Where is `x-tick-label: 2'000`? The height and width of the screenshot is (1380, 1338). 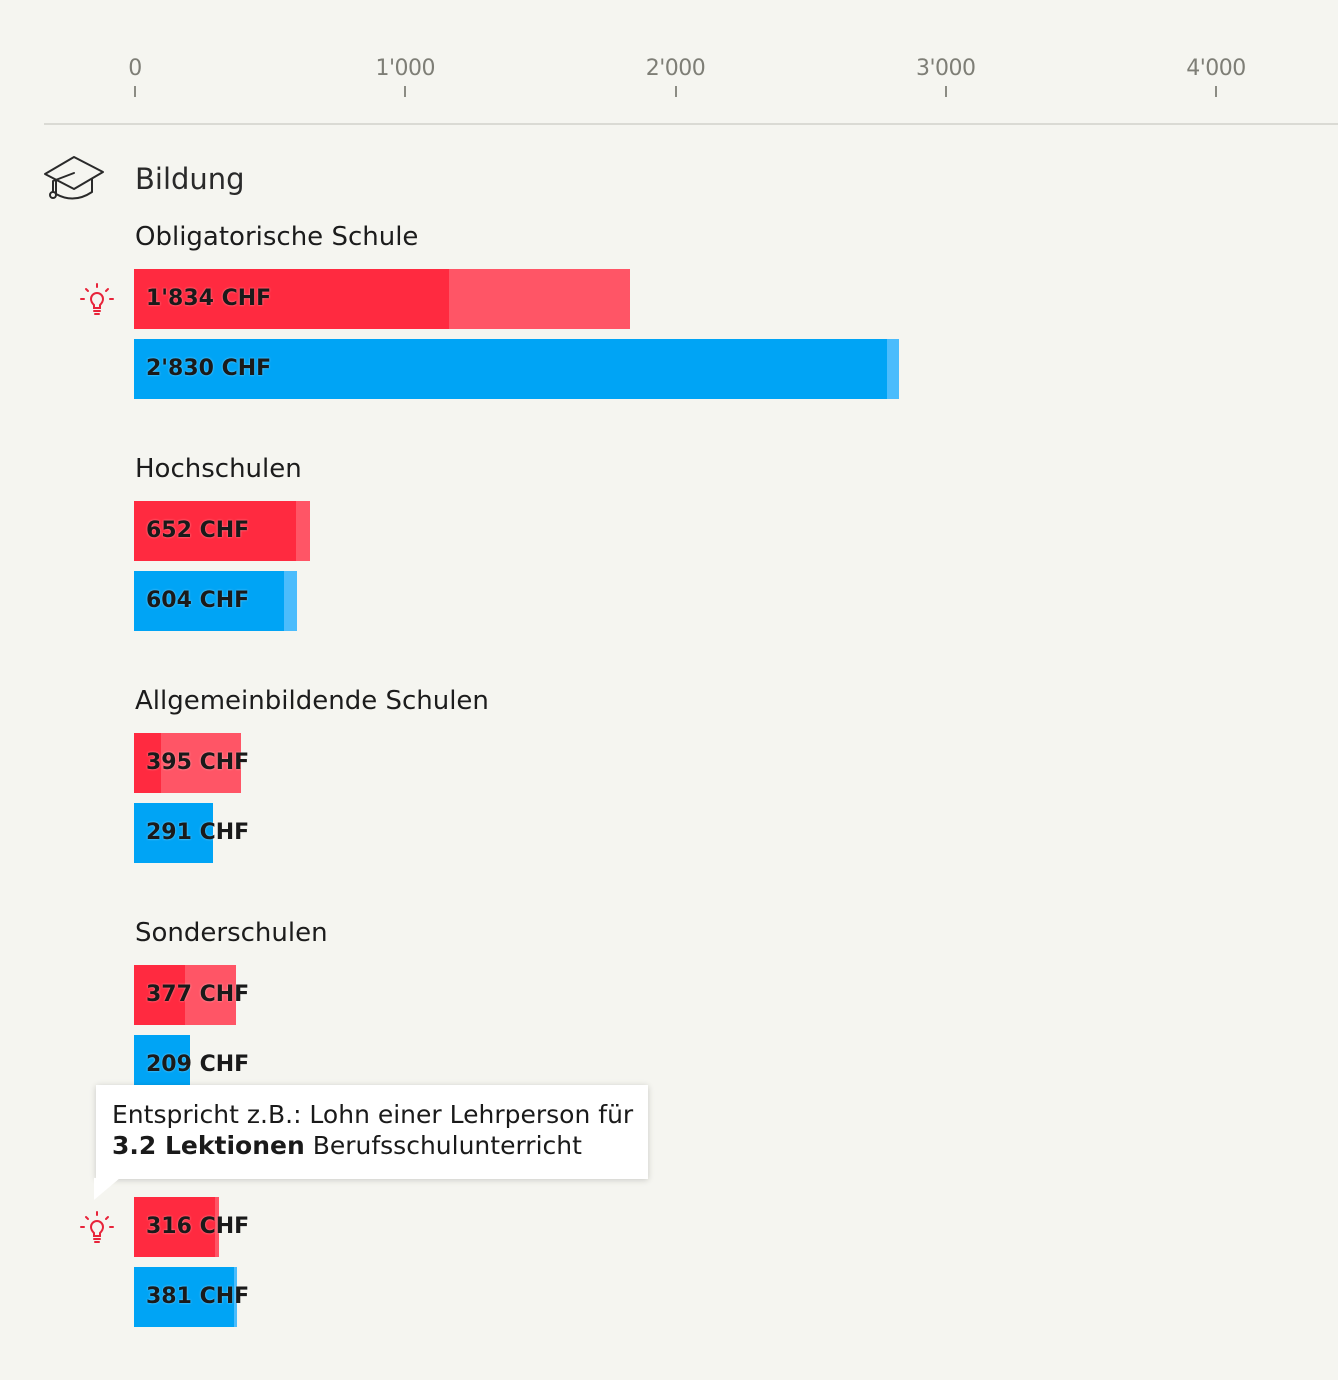
x-tick-label: 2'000 is located at coordinates (675, 68).